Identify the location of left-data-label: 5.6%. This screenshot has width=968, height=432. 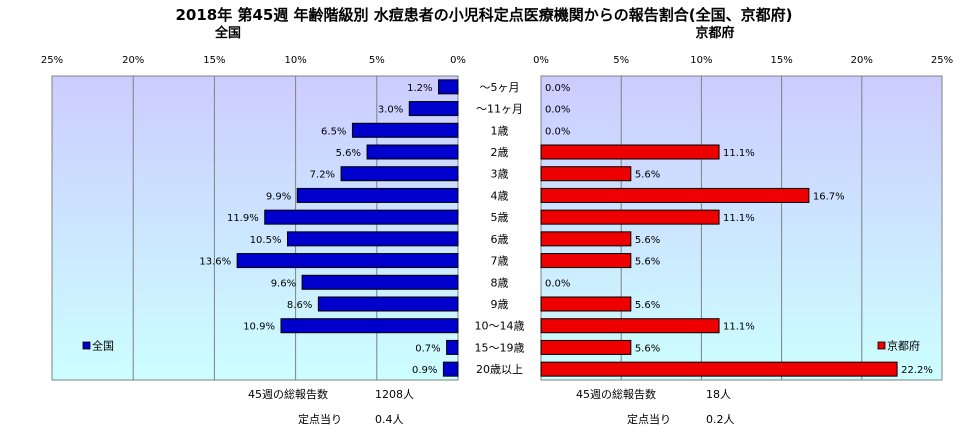
(348, 153).